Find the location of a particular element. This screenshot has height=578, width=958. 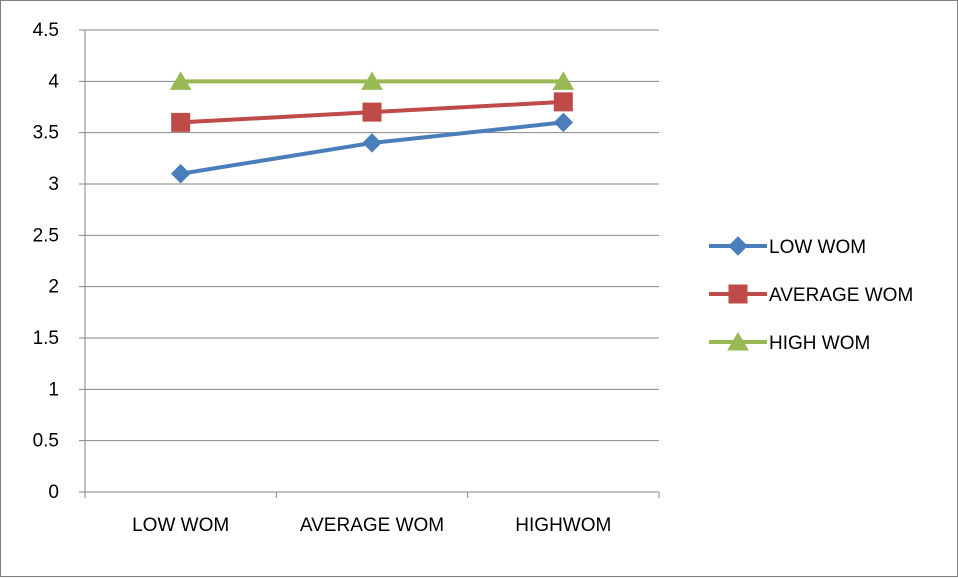

legend-item: AVERAGE WOM is located at coordinates (811, 295).